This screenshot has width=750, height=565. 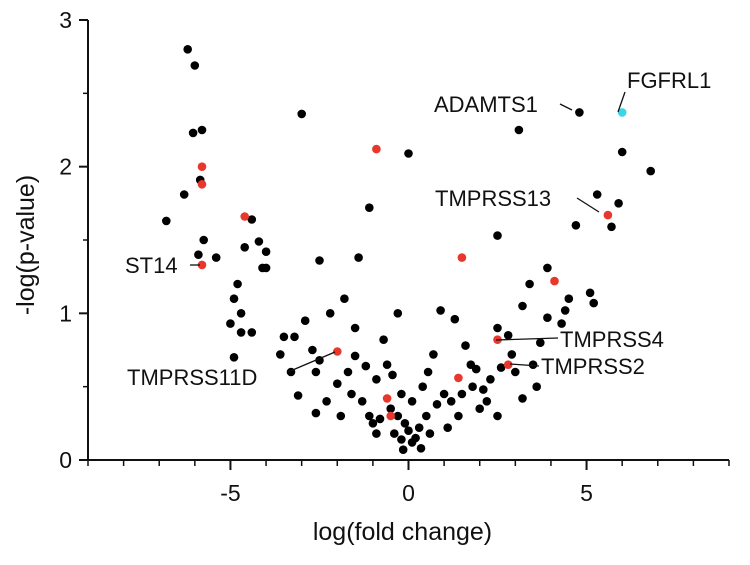 I want to click on y-axis-title: -log(p-value), so click(x=26, y=245).